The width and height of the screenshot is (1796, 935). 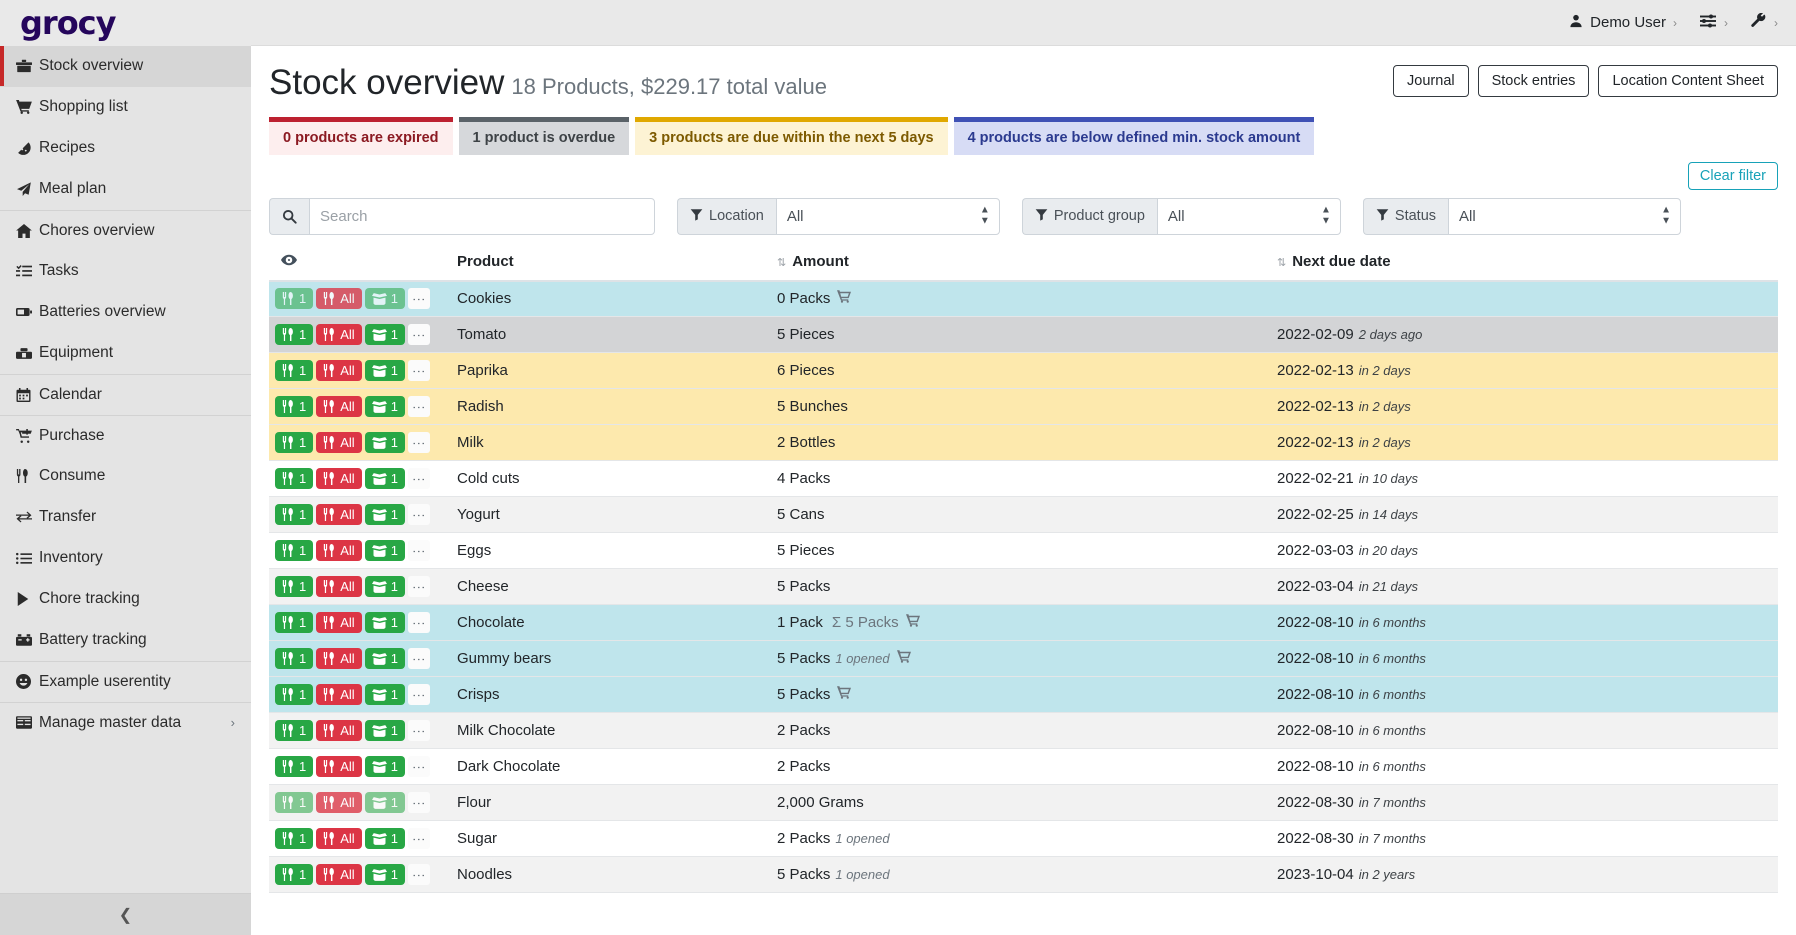 I want to click on app-logo: grocy, so click(x=125, y=23).